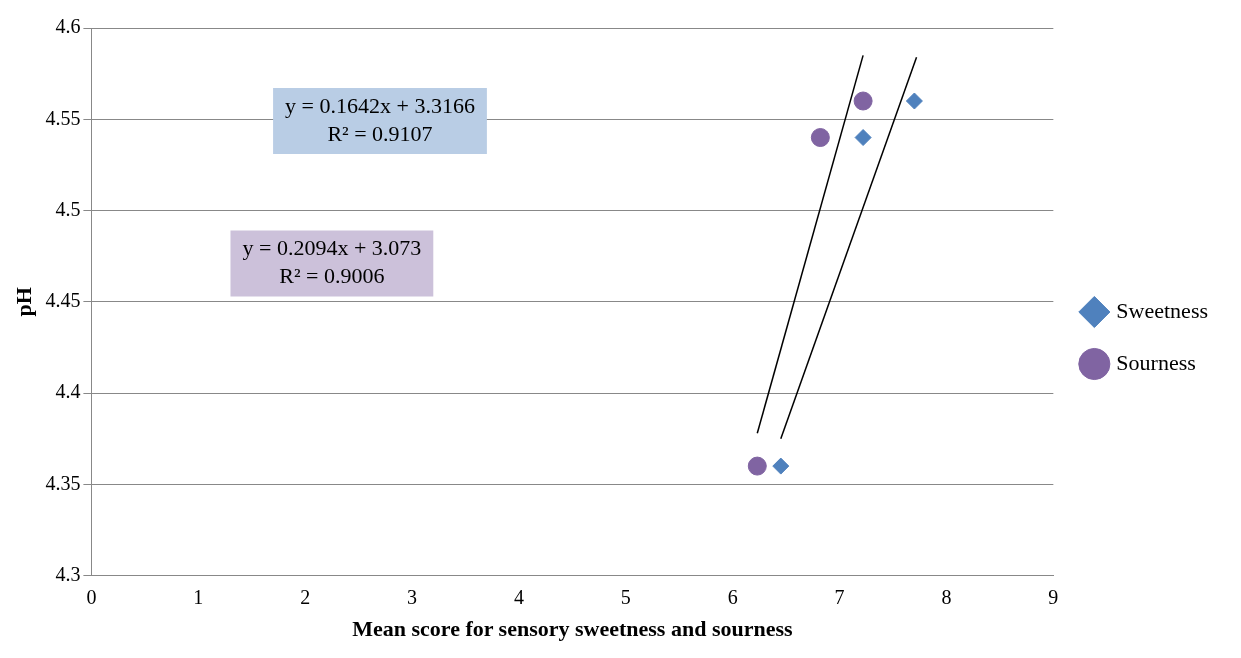 The width and height of the screenshot is (1241, 658). What do you see at coordinates (68, 573) in the screenshot?
I see `y-tick-label: 4.3` at bounding box center [68, 573].